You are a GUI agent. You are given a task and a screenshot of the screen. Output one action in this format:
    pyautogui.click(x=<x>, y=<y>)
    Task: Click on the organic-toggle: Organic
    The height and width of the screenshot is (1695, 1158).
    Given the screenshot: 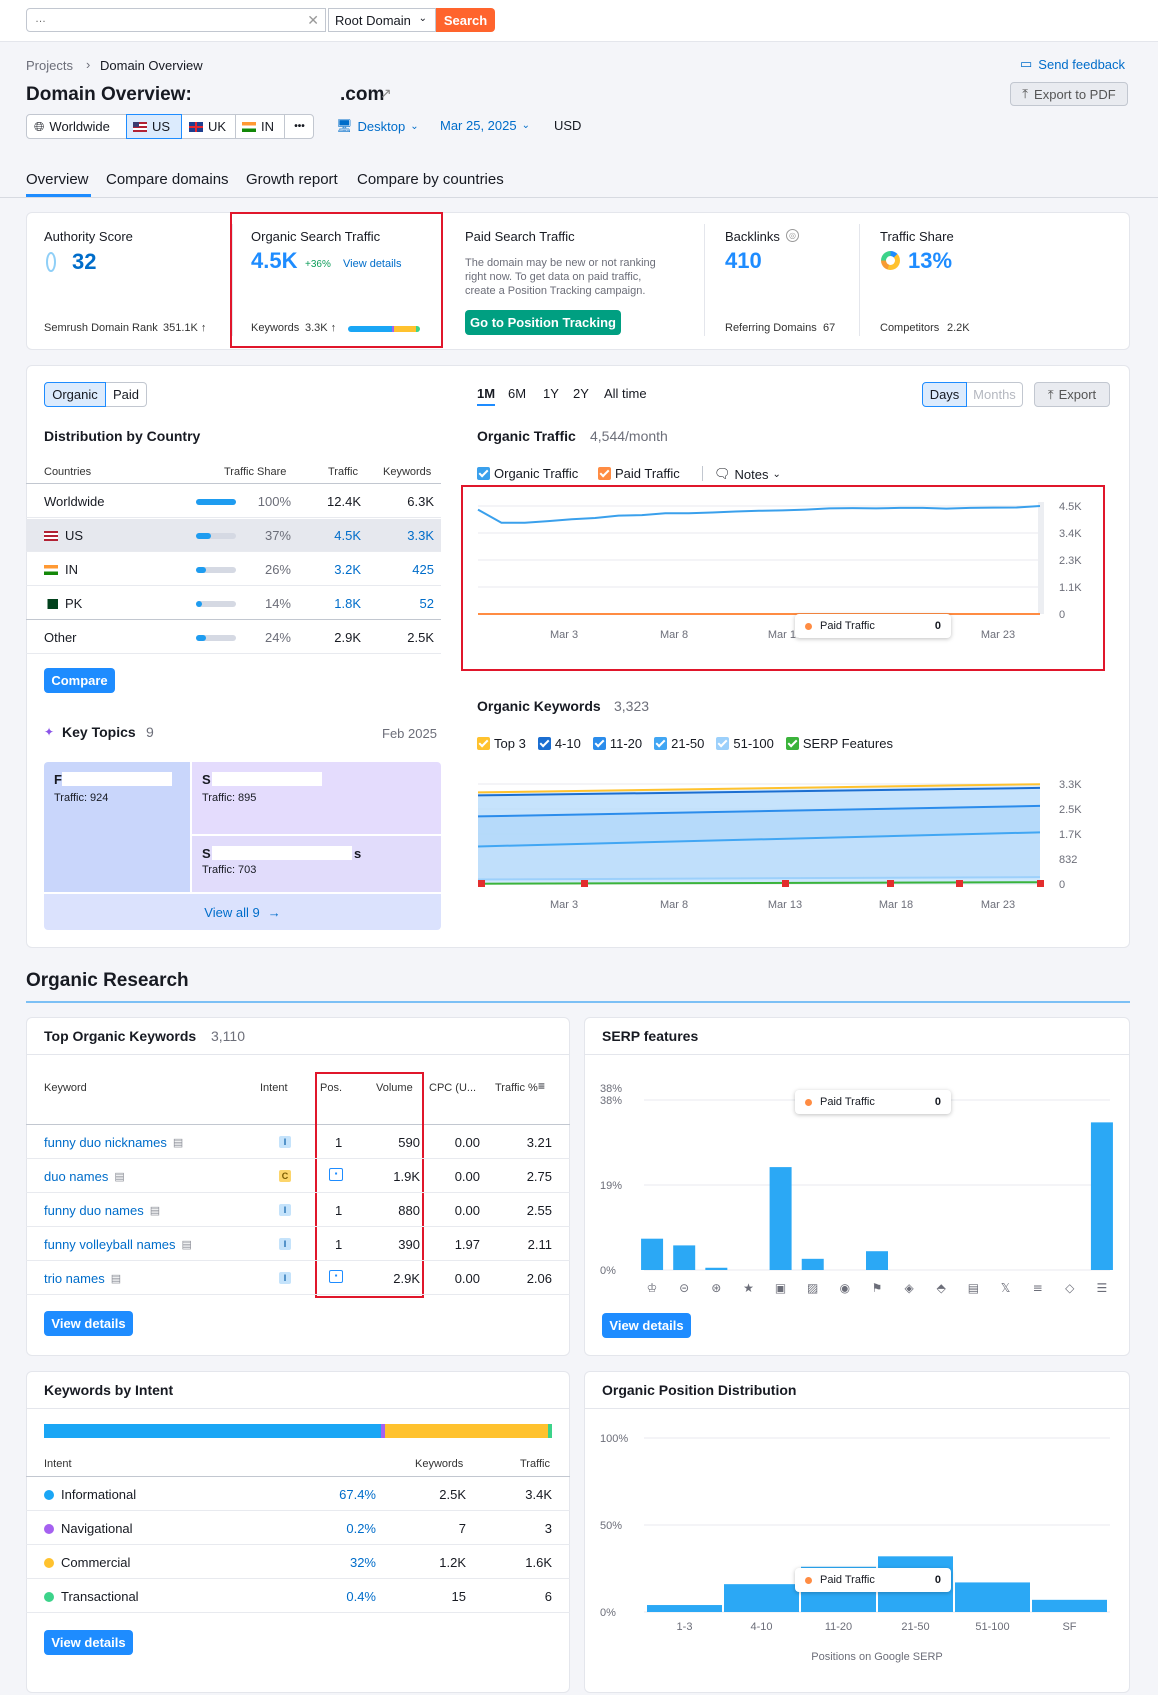 What is the action you would take?
    pyautogui.click(x=75, y=394)
    